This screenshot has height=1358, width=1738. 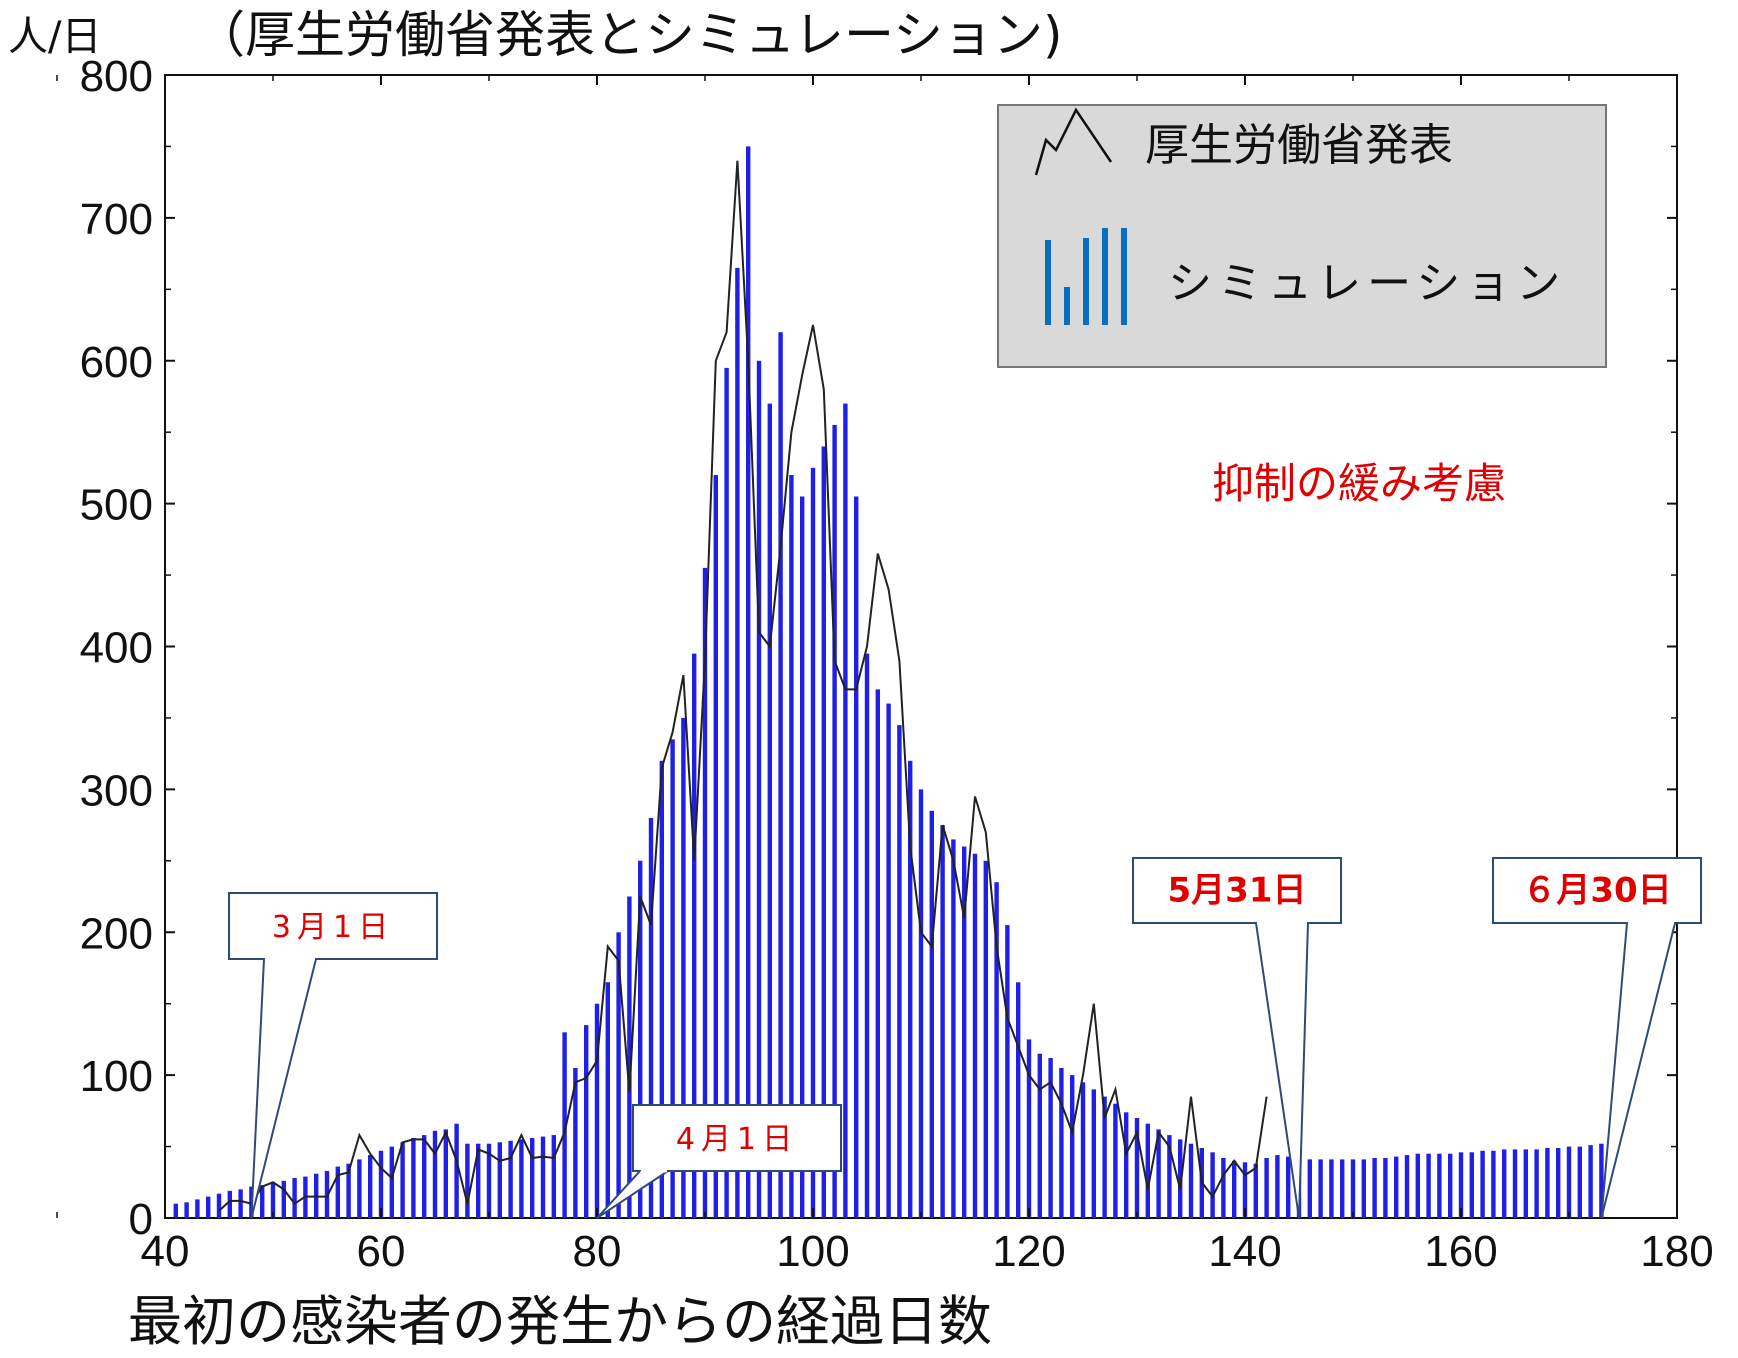 I want to click on legend-line-icon, so click(x=1073, y=141).